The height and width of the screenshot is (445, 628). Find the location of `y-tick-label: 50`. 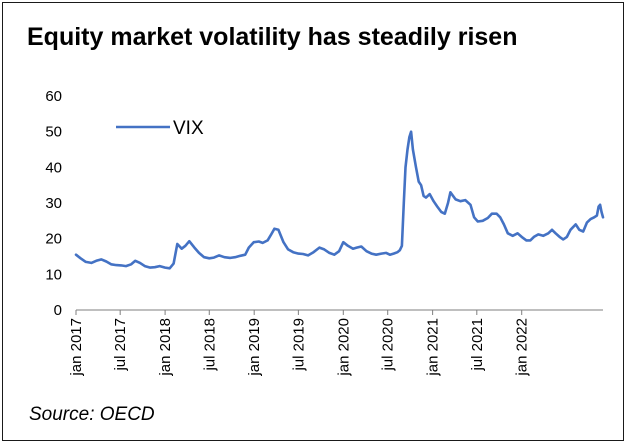

y-tick-label: 50 is located at coordinates (53, 132).